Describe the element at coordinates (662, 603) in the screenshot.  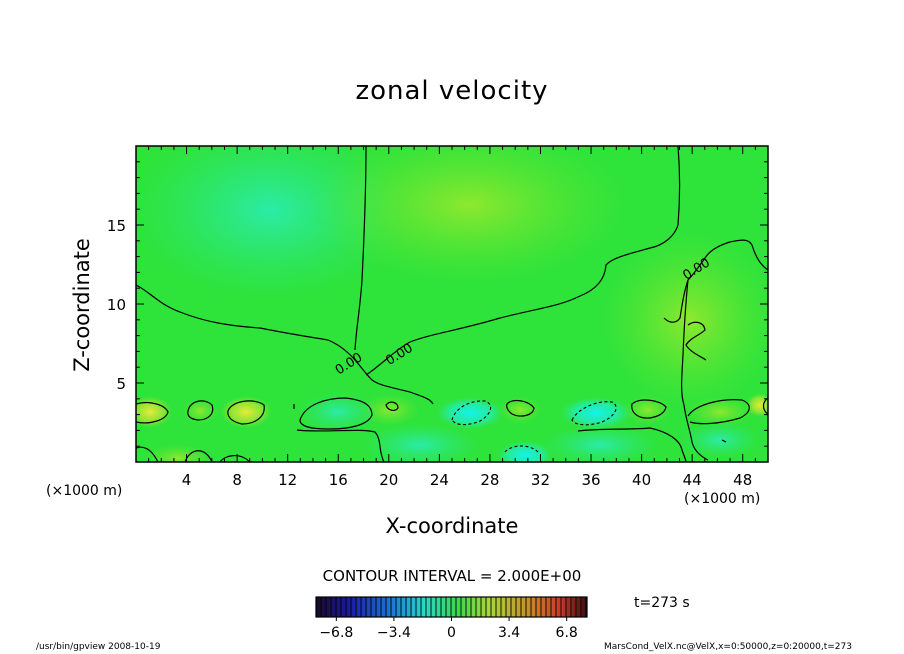
I see `time-label: t=273 s` at that location.